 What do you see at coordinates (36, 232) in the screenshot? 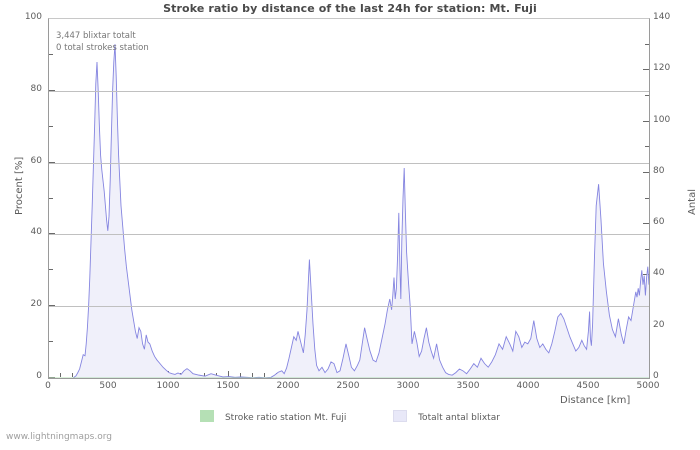
I see `y-axis-tick-label: 40` at bounding box center [36, 232].